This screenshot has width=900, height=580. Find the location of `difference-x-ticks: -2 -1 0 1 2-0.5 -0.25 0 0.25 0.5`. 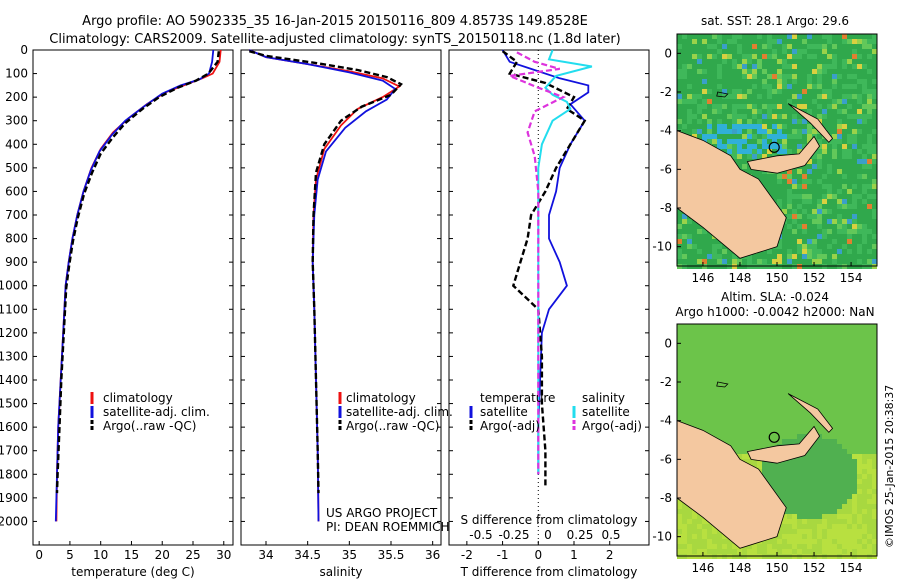

difference-x-ticks: -2 -1 0 1 2-0.5 -0.25 0 0.25 0.5 is located at coordinates (541, 545).